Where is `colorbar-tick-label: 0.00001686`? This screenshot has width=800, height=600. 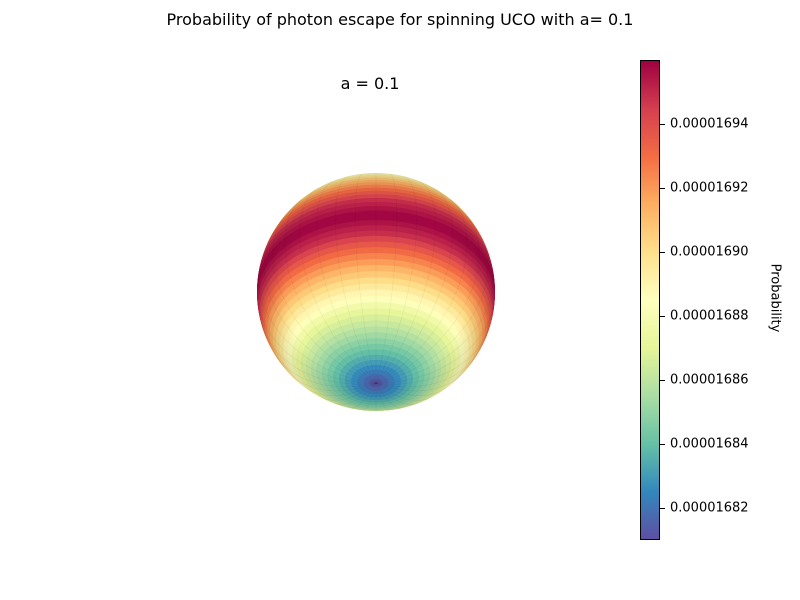 colorbar-tick-label: 0.00001686 is located at coordinates (709, 380).